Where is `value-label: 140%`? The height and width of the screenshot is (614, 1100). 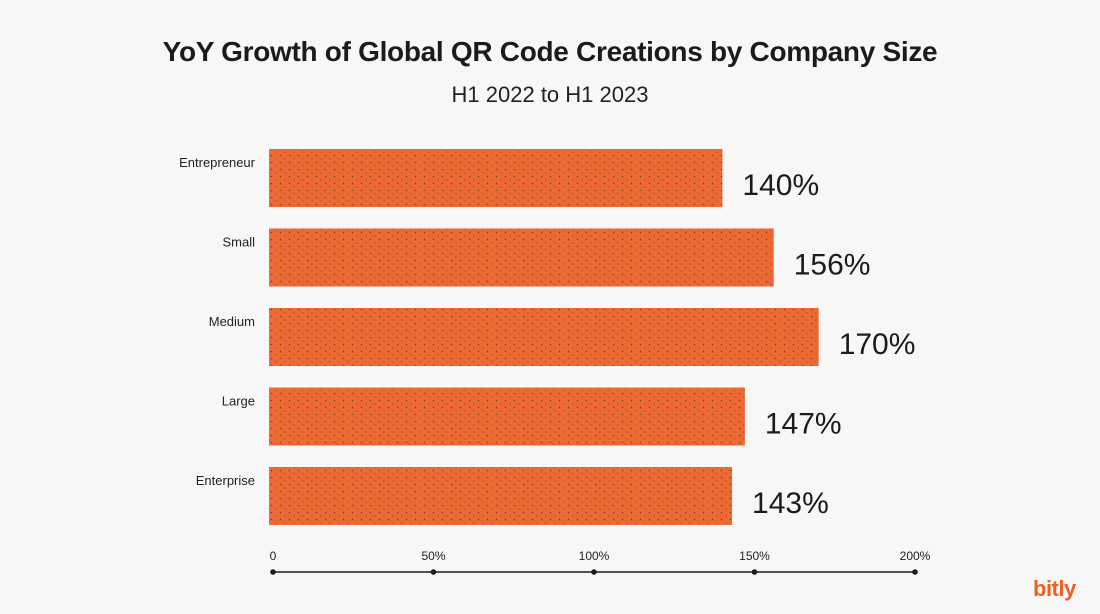
value-label: 140% is located at coordinates (780, 185).